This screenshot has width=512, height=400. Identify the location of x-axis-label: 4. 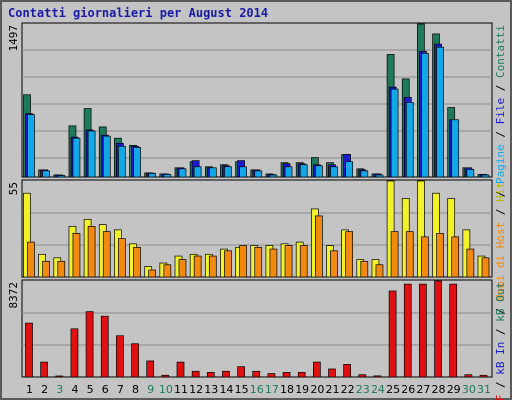
(74, 389).